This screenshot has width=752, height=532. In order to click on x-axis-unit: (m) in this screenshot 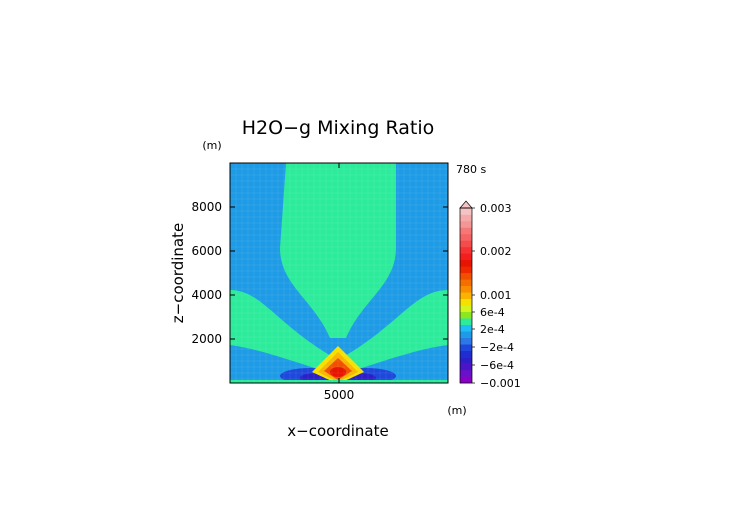, I will do `click(456, 410)`.